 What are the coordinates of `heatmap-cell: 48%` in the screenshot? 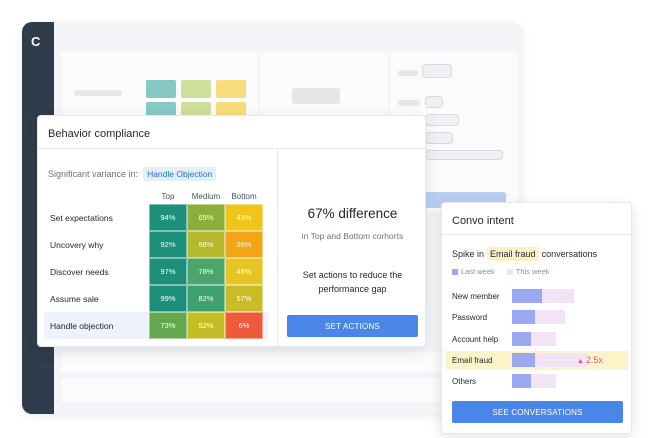 It's located at (244, 271).